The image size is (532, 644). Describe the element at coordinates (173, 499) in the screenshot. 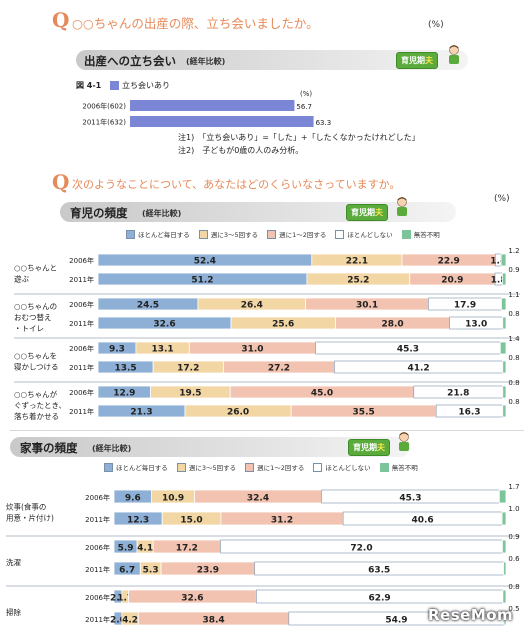

I see `segment-value-label: 10.9` at that location.